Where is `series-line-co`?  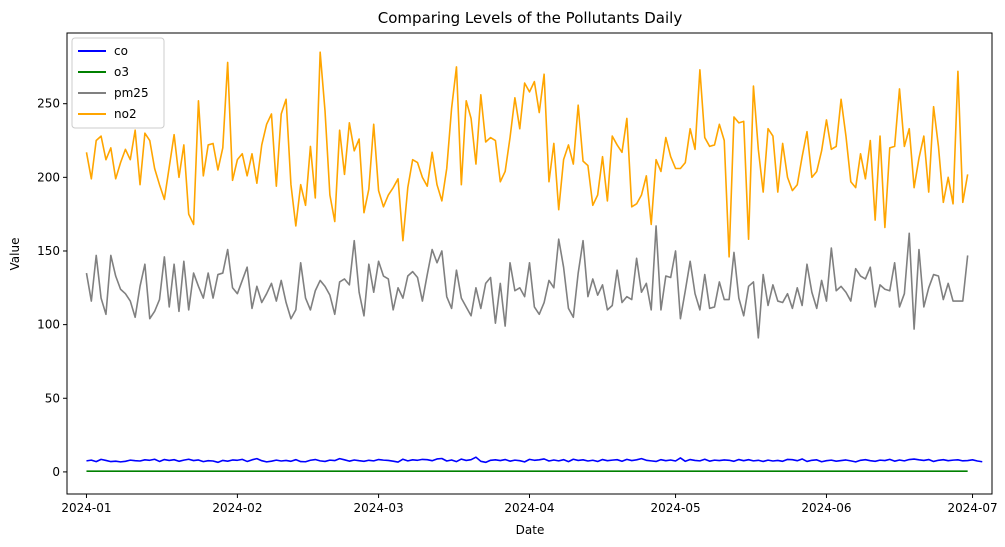
series-line-co is located at coordinates (534, 460).